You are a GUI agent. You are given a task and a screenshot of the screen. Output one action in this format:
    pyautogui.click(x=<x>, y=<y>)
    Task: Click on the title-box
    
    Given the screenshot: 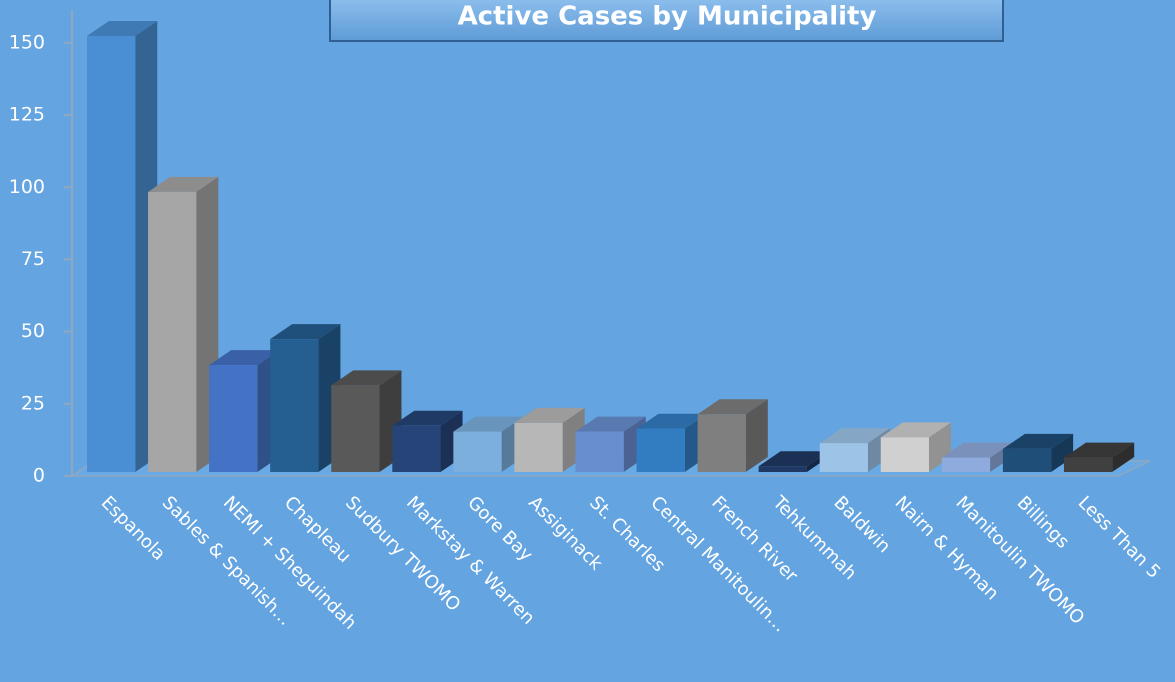 What is the action you would take?
    pyautogui.click(x=666, y=21)
    